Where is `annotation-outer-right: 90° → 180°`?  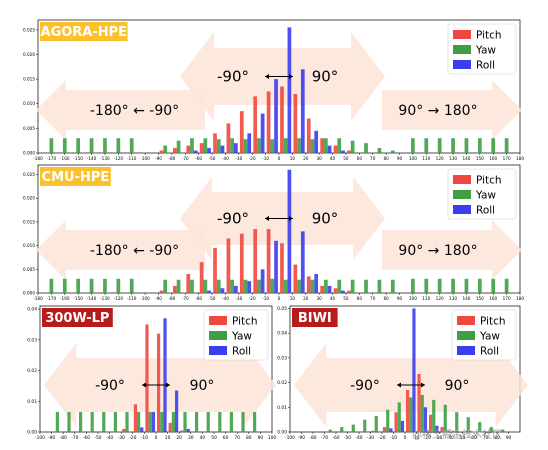 annotation-outer-right: 90° → 180° is located at coordinates (437, 251).